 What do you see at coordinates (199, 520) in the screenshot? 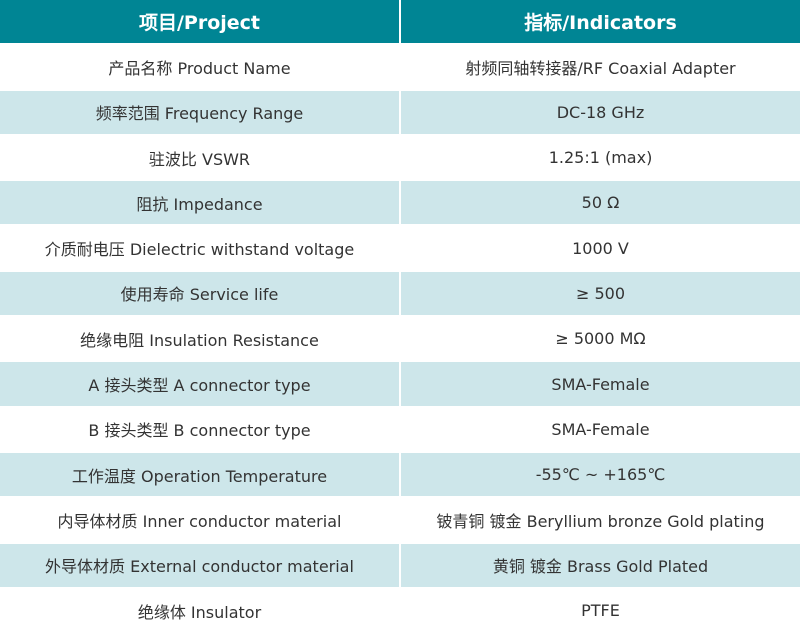
I see `table-cell-project: 内导体材质 Inner conductor material` at bounding box center [199, 520].